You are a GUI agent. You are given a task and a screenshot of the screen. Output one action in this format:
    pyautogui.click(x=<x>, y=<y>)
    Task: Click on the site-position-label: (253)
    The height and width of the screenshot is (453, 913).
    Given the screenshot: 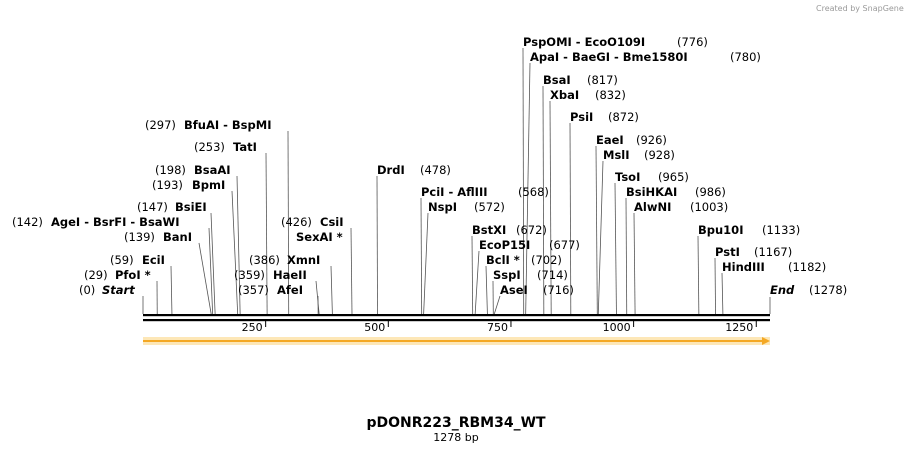 What is the action you would take?
    pyautogui.click(x=209, y=147)
    